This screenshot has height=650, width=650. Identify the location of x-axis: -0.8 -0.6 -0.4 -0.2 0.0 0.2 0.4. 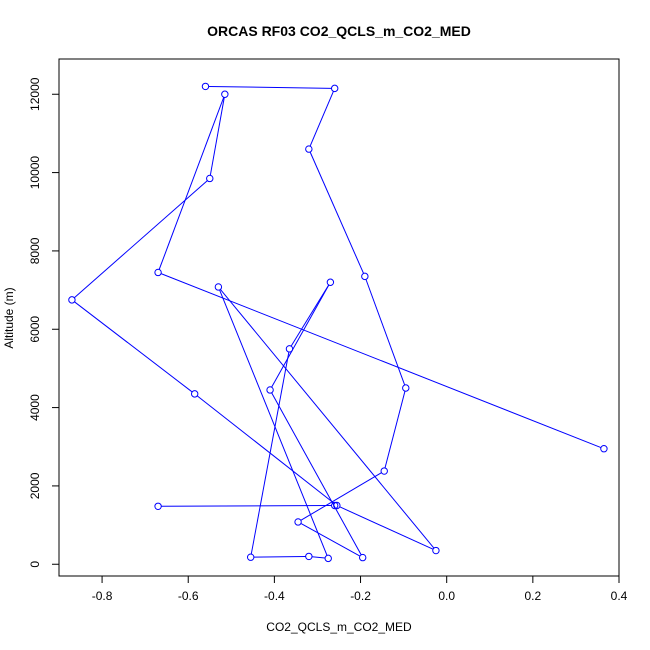
(360, 589).